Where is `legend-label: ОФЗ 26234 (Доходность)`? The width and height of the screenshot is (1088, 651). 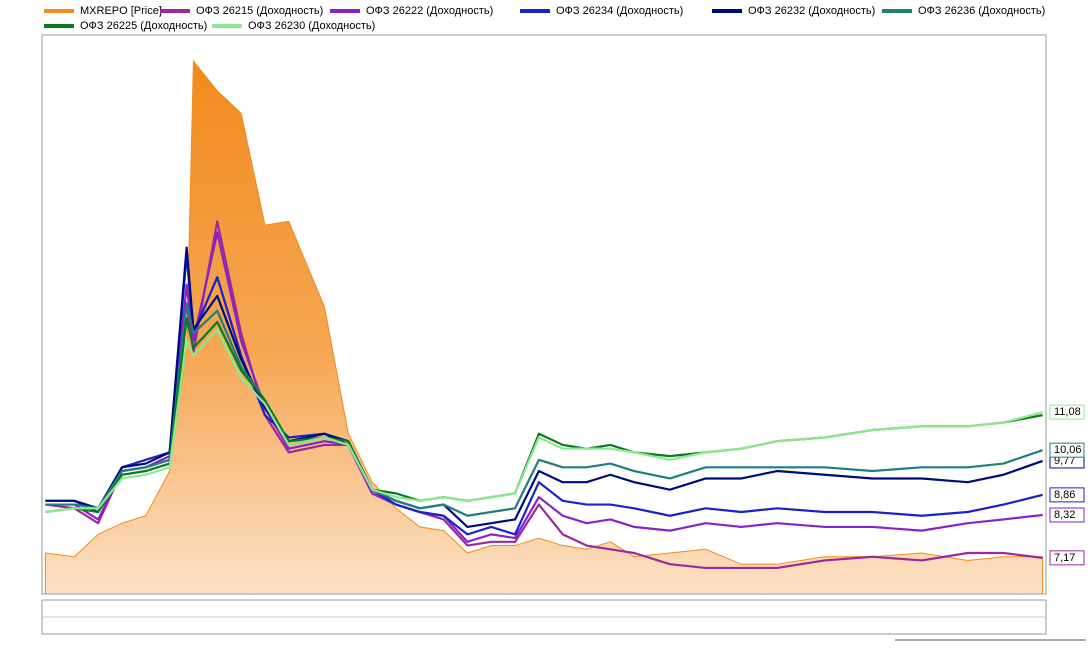
legend-label: ОФЗ 26234 (Доходность) is located at coordinates (619, 11).